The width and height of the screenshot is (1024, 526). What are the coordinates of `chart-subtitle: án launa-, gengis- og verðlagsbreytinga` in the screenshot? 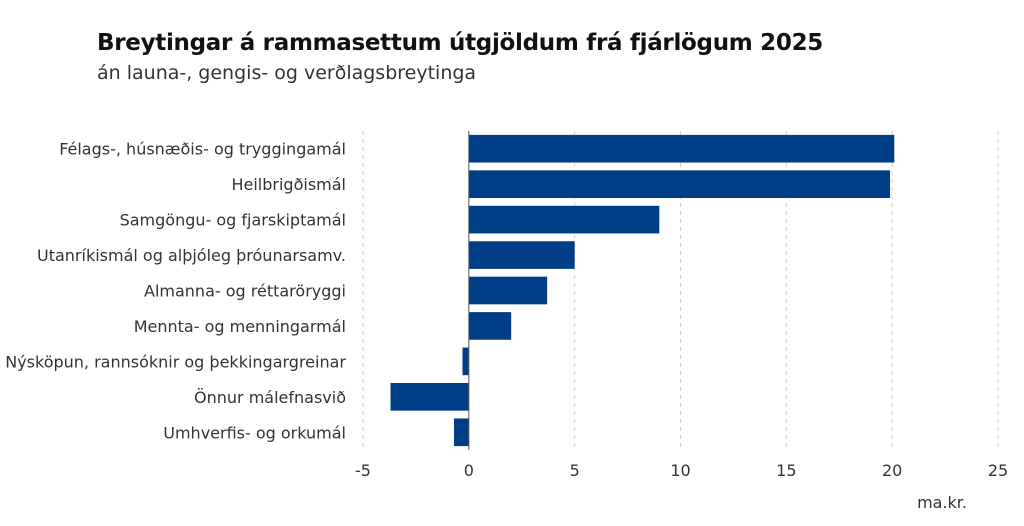 It's located at (287, 73).